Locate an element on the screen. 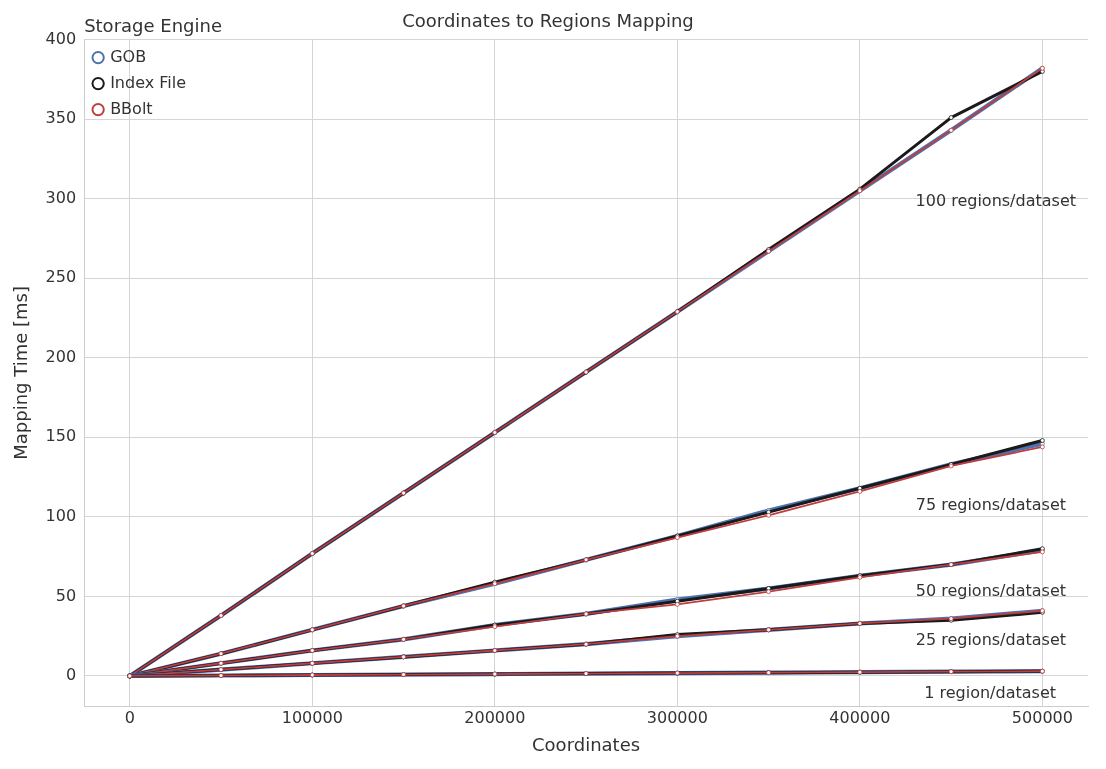 The width and height of the screenshot is (1106, 769). x-tick-label: 500000 is located at coordinates (1042, 717).